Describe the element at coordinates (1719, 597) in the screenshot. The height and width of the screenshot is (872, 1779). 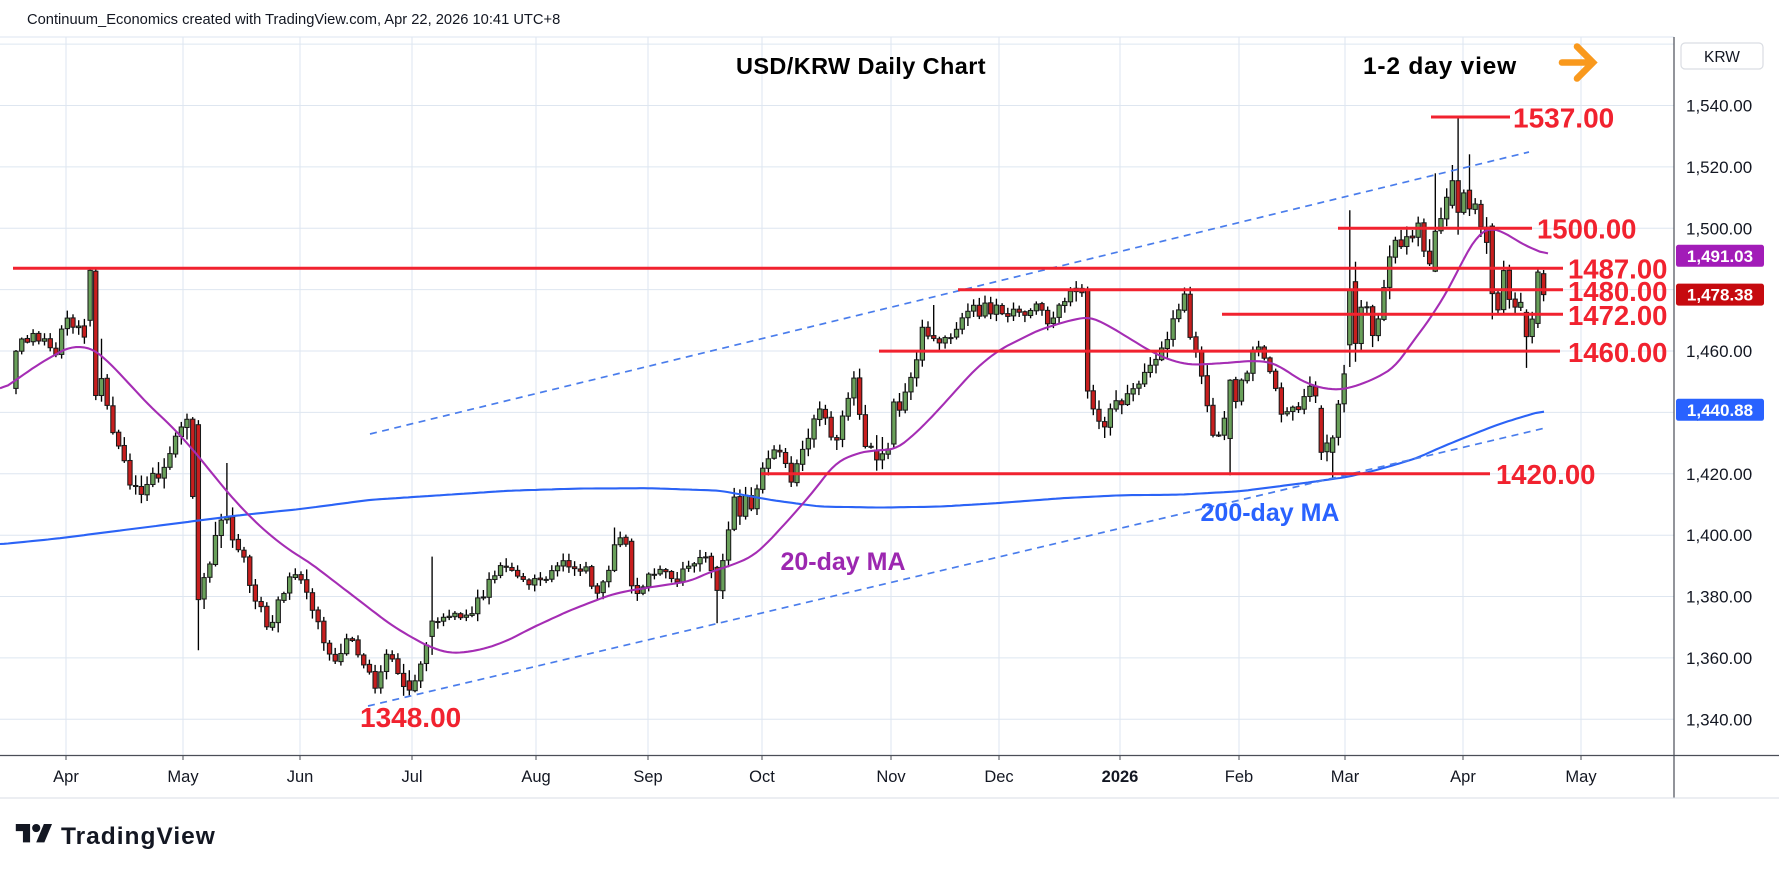
I see `svg-text: 1,380.00` at that location.